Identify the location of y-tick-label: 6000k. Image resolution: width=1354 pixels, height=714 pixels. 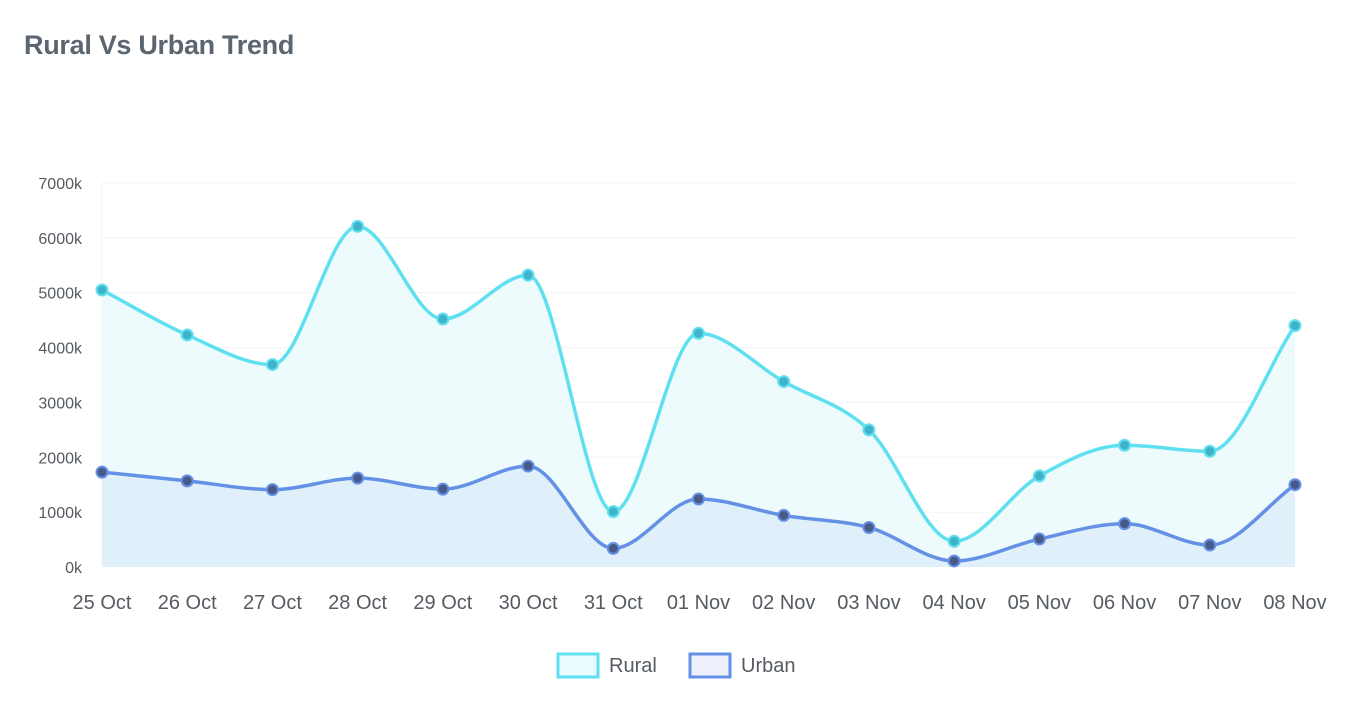
(60, 239).